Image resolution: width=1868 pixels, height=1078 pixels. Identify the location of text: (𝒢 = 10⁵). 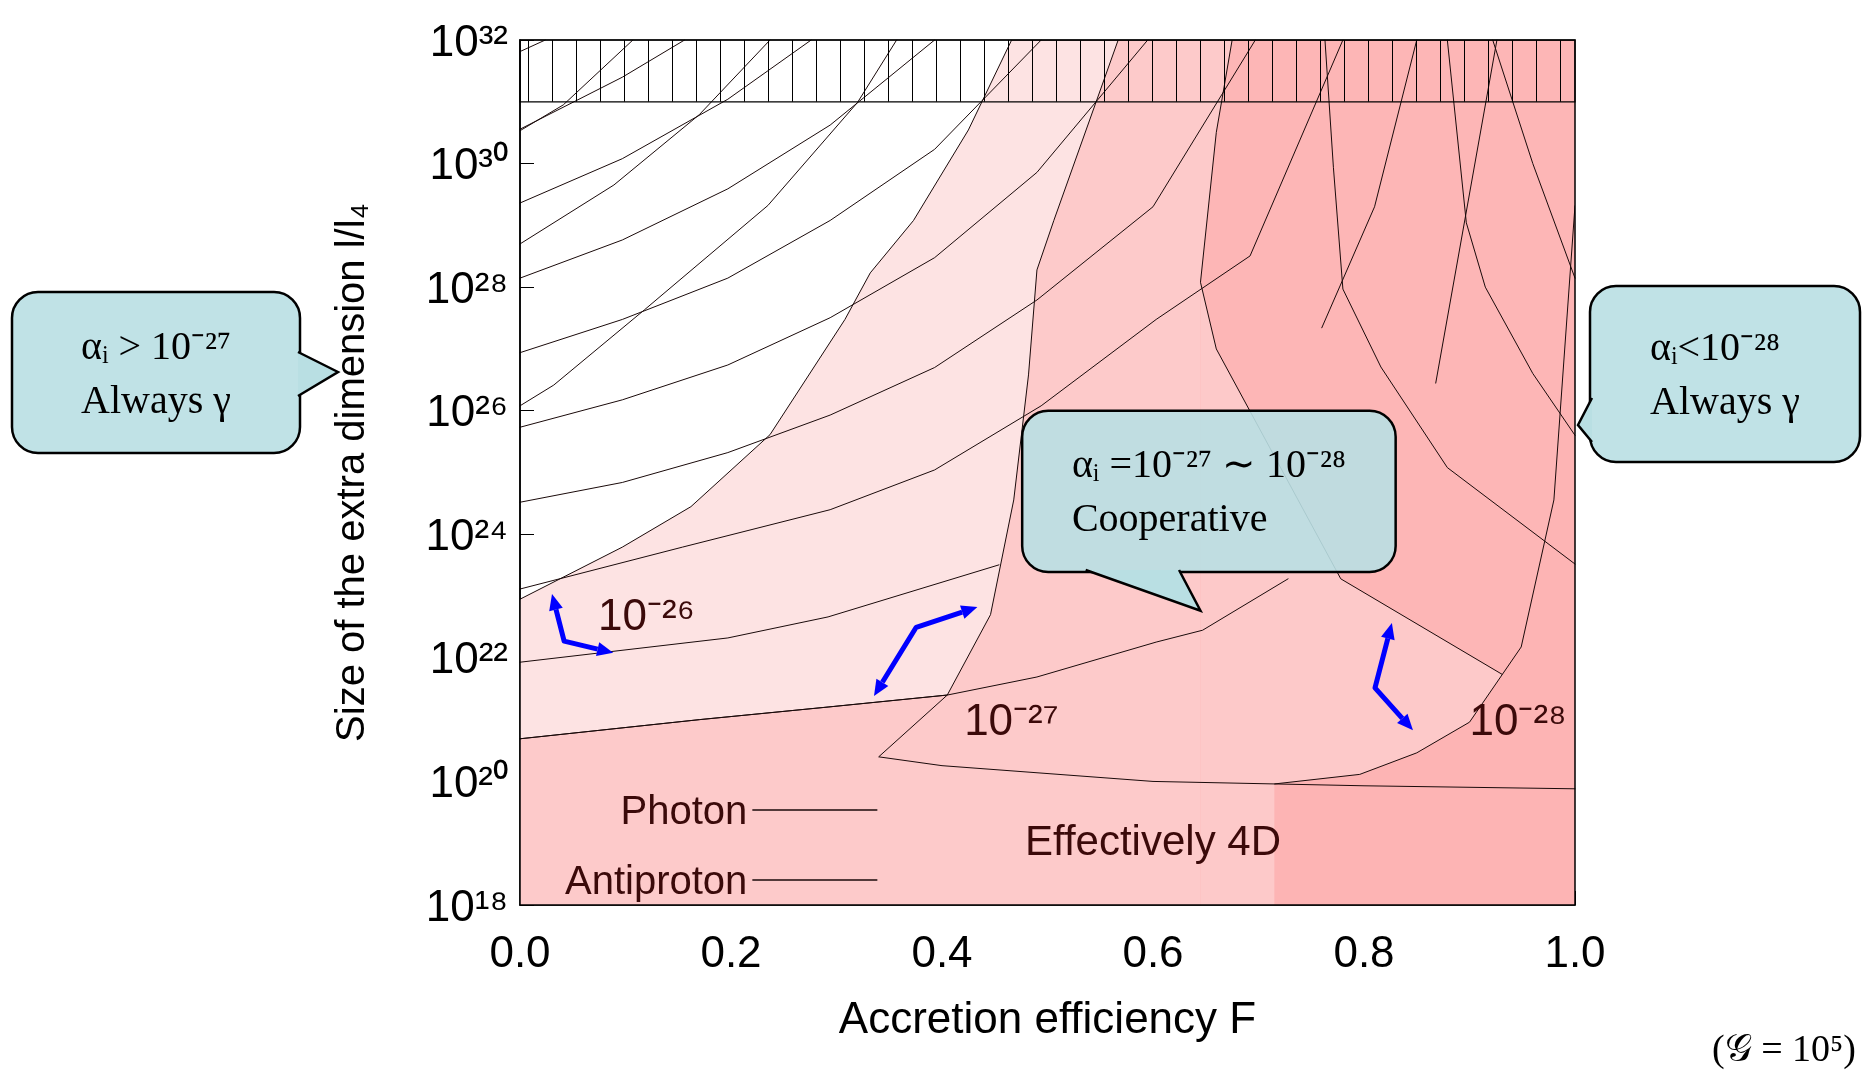
(1784, 1048).